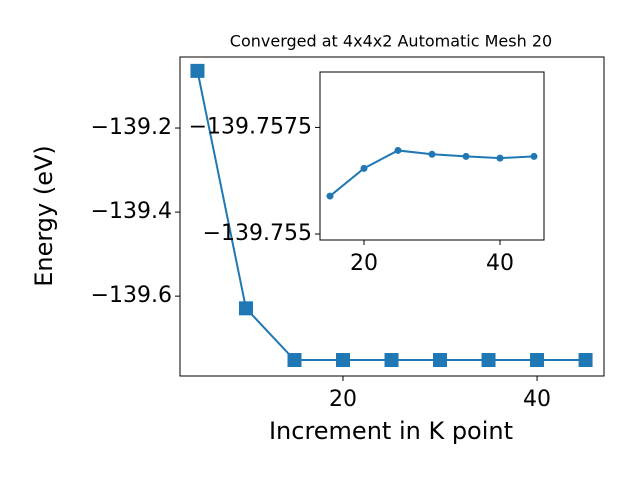  What do you see at coordinates (131, 211) in the screenshot?
I see `y-tick-label: −139.4` at bounding box center [131, 211].